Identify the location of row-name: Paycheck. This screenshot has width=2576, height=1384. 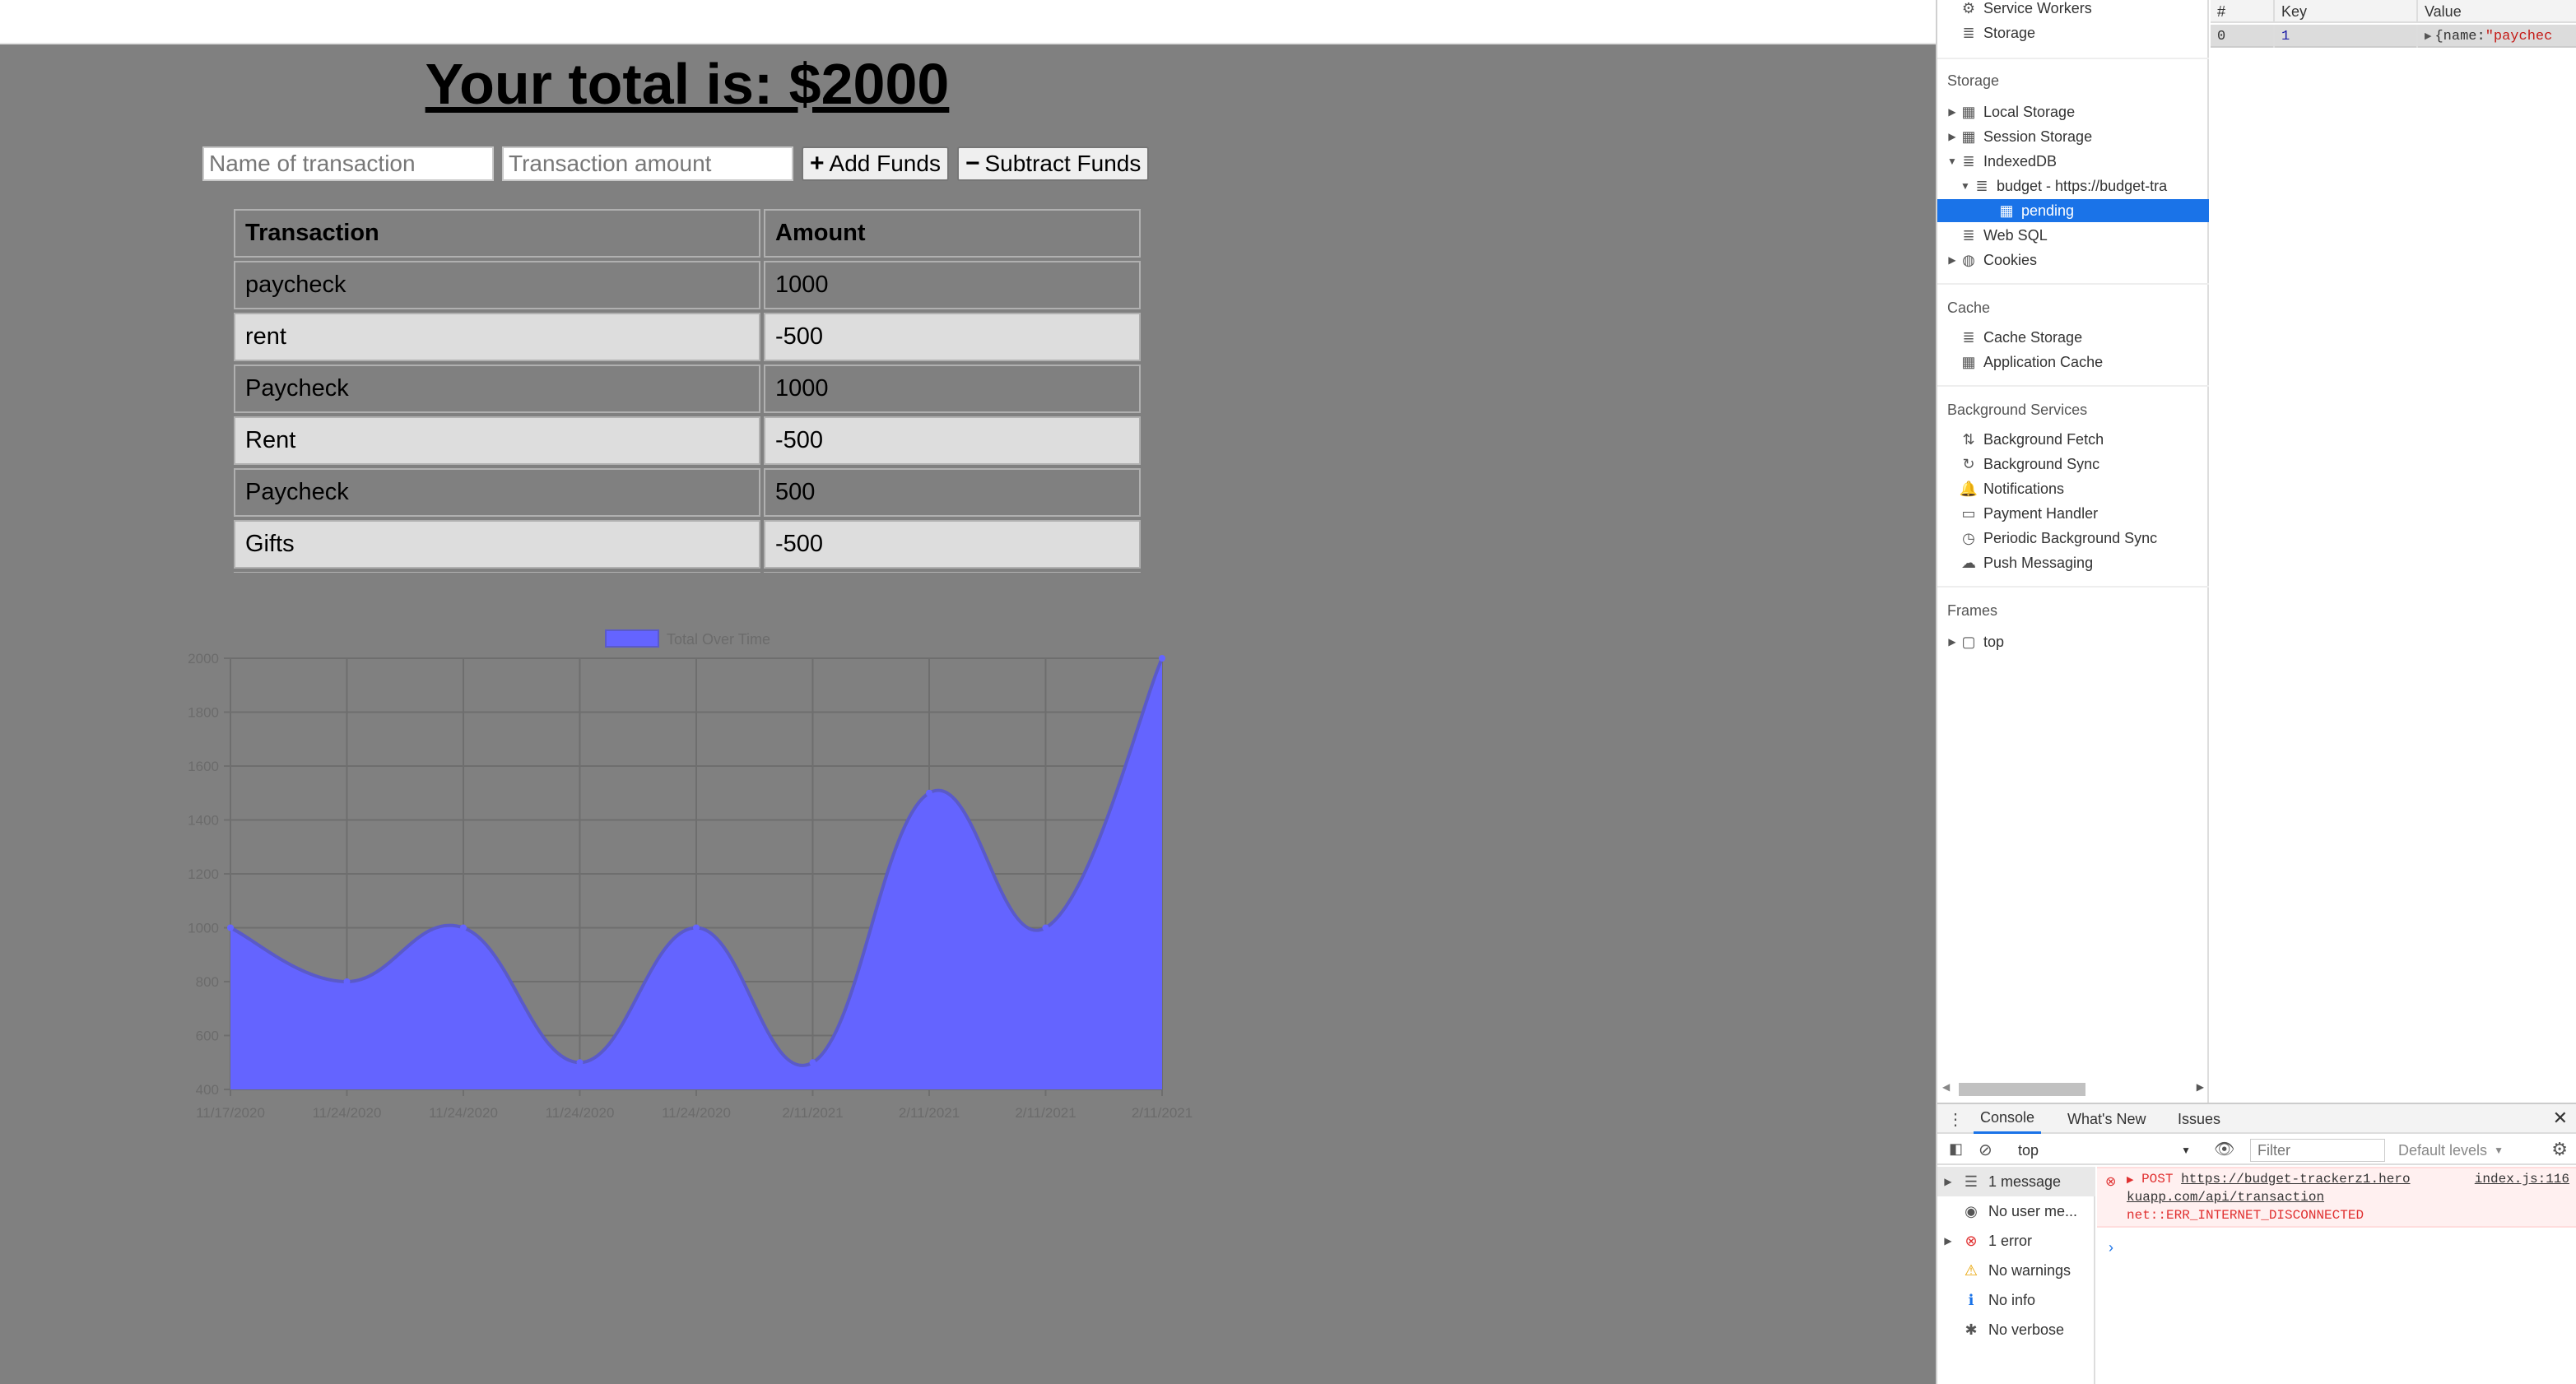
(497, 389).